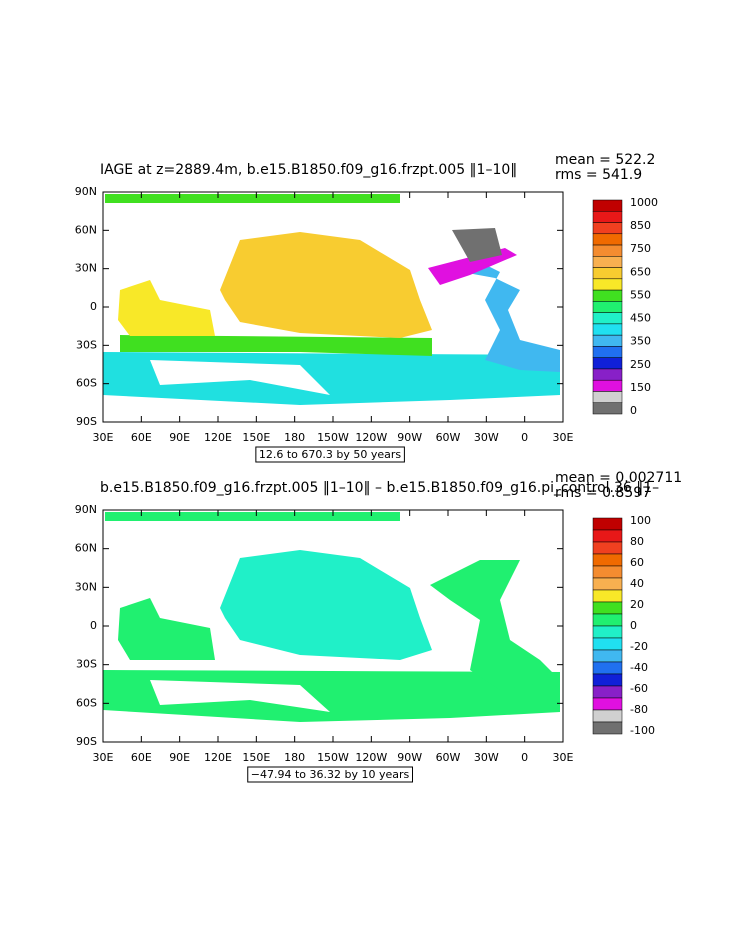  Describe the element at coordinates (637, 583) in the screenshot. I see `colorbar-label: 40` at that location.